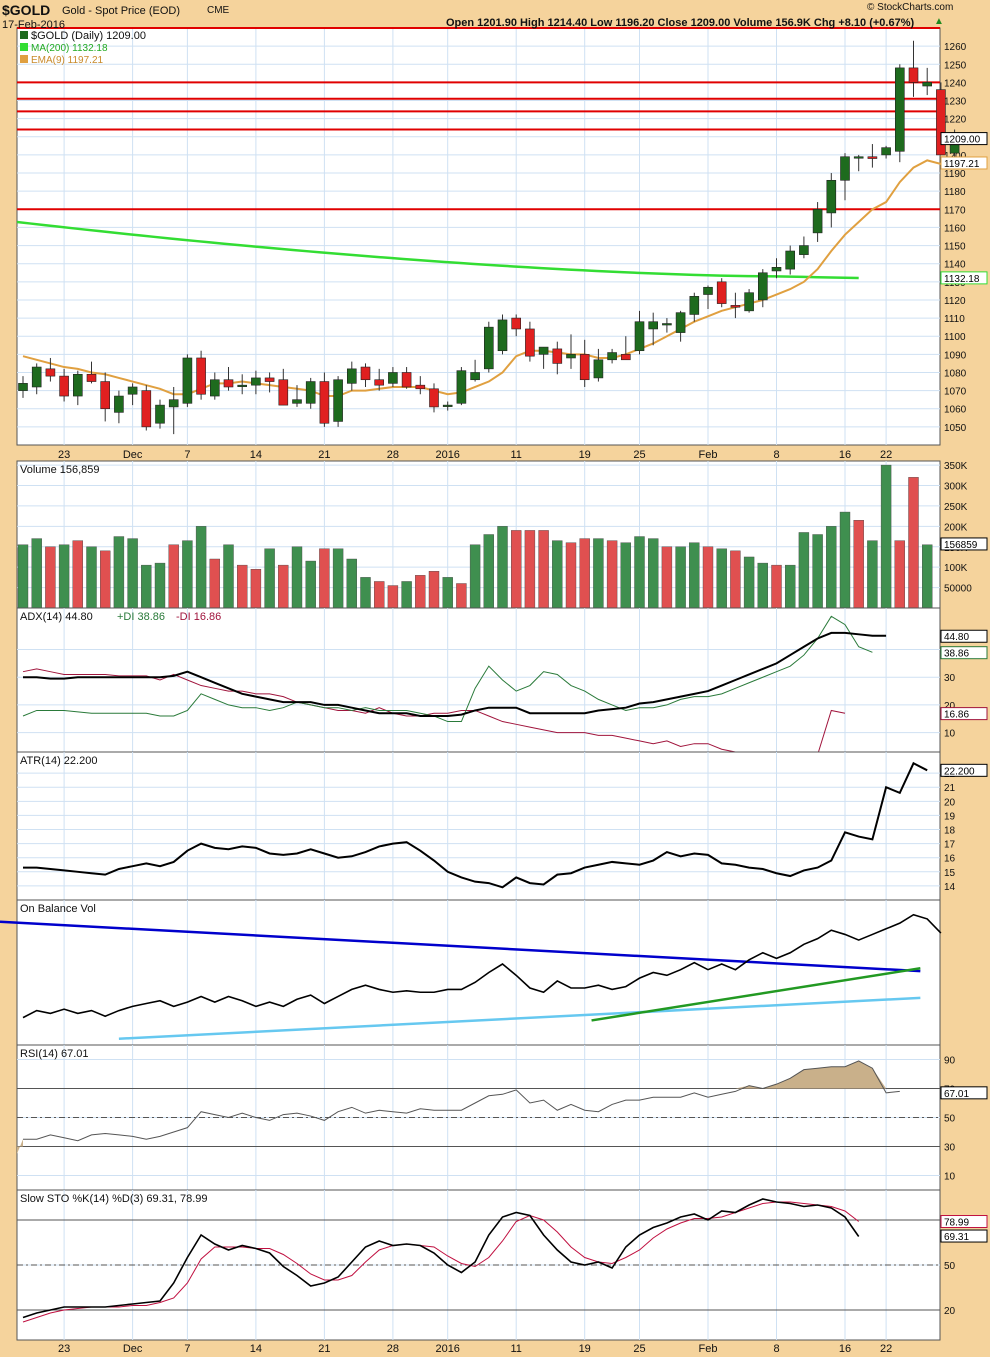 The height and width of the screenshot is (1357, 990). Describe the element at coordinates (956, 1223) in the screenshot. I see `sto-d-value-label: 78.99` at that location.